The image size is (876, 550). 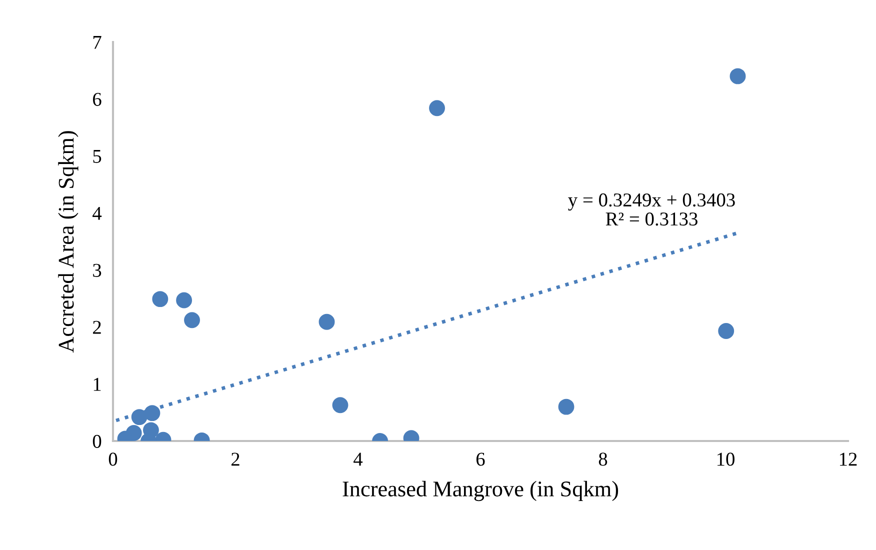 What do you see at coordinates (603, 459) in the screenshot?
I see `x-tick-label: 8` at bounding box center [603, 459].